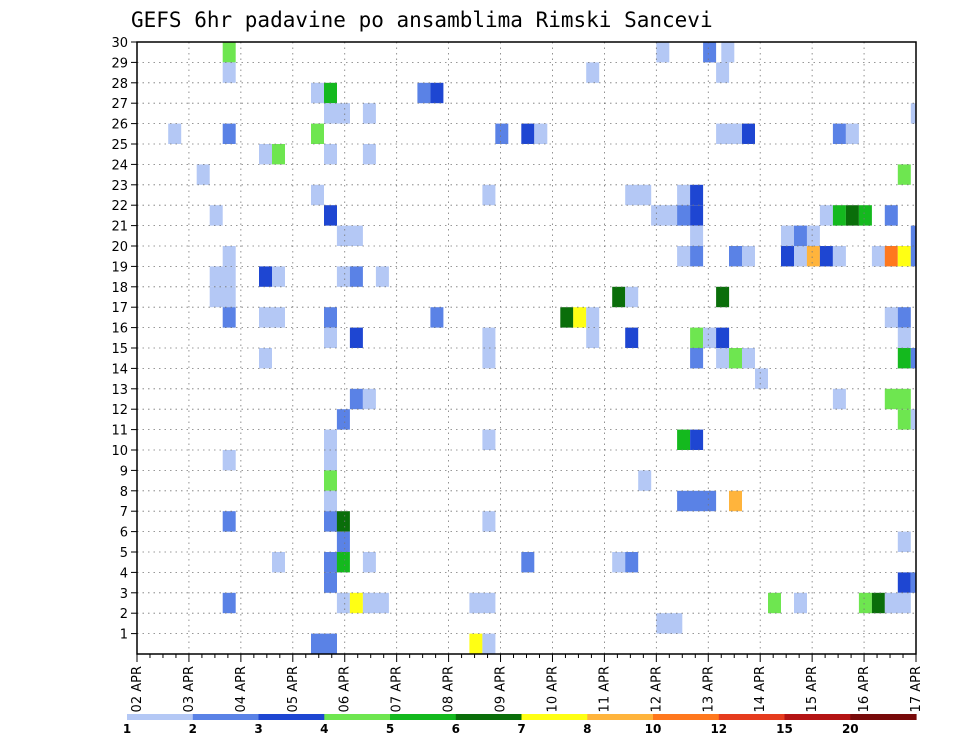 The image size is (960, 742). I want to click on colorbar-label: 5, so click(390, 729).